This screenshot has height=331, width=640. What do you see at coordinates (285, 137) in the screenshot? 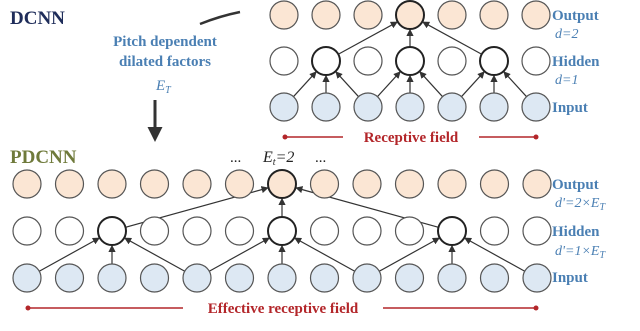
I see `dcnn-receptive-start` at bounding box center [285, 137].